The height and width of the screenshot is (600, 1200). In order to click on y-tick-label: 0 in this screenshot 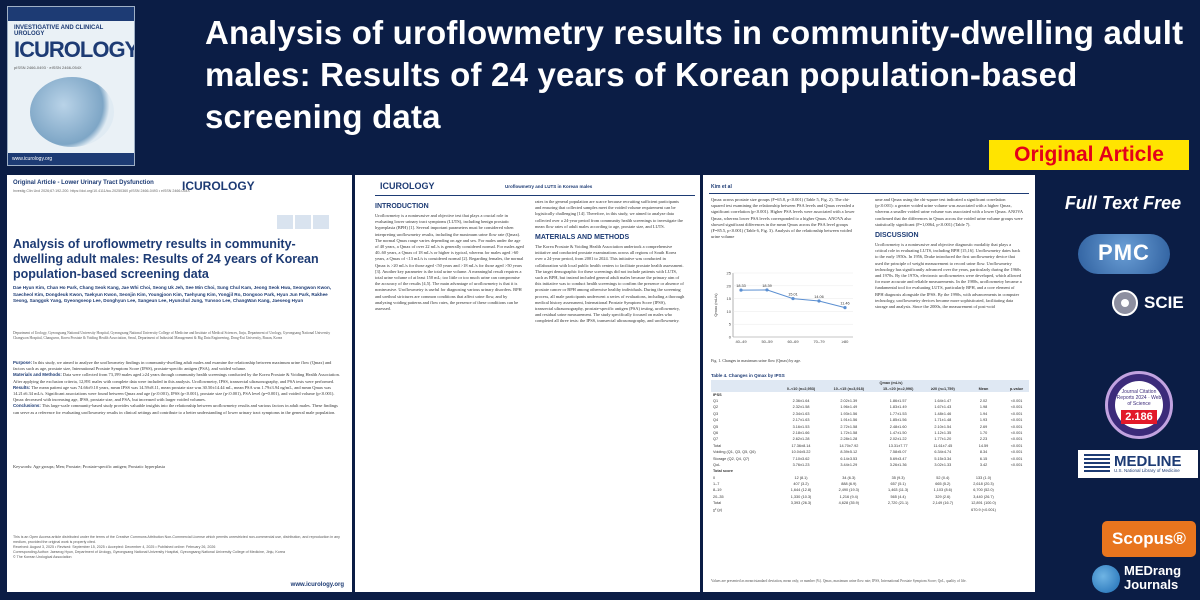, I will do `click(730, 337)`.